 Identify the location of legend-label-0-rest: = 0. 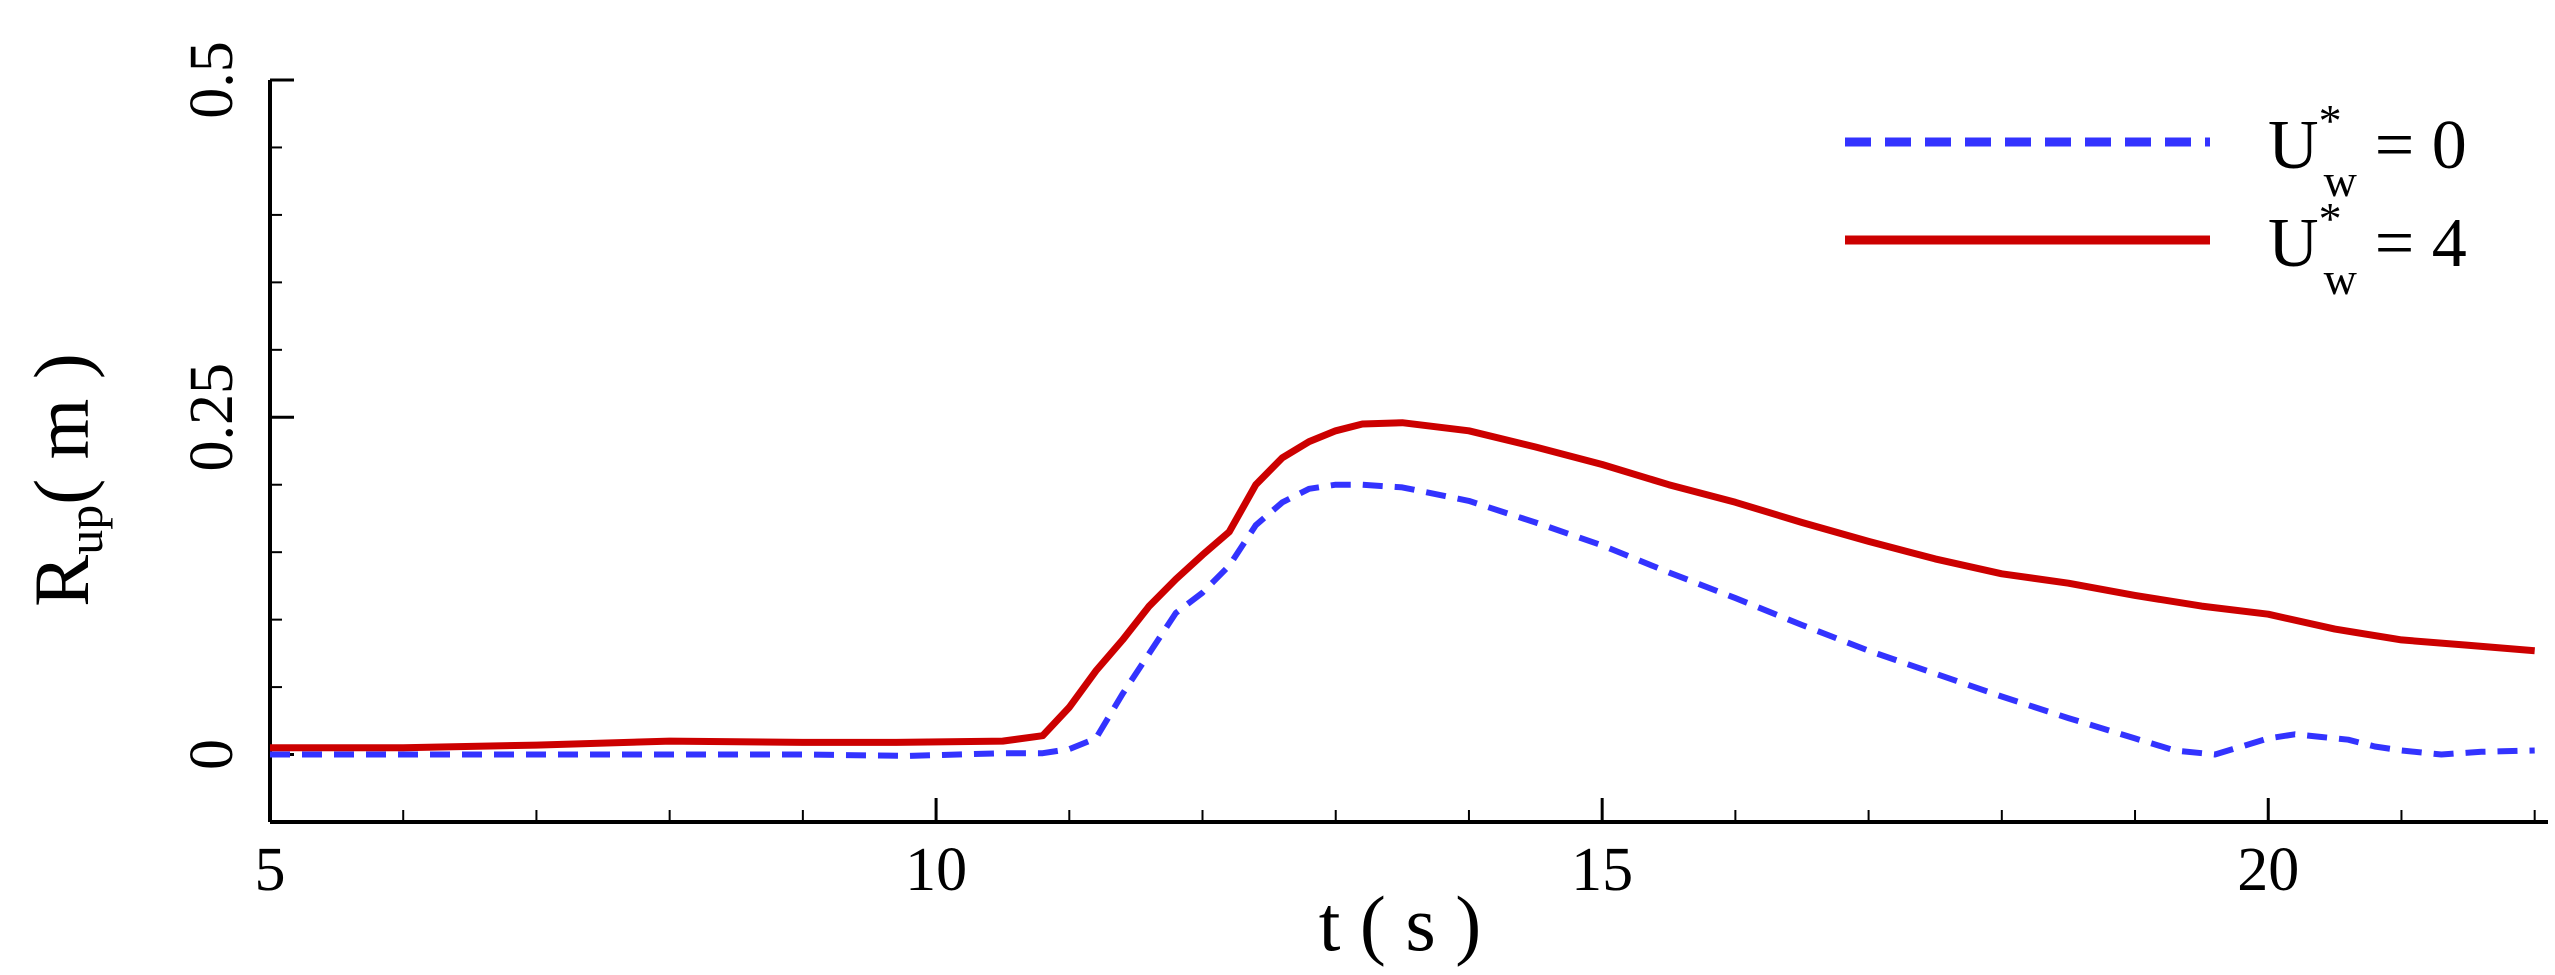
(2421, 145).